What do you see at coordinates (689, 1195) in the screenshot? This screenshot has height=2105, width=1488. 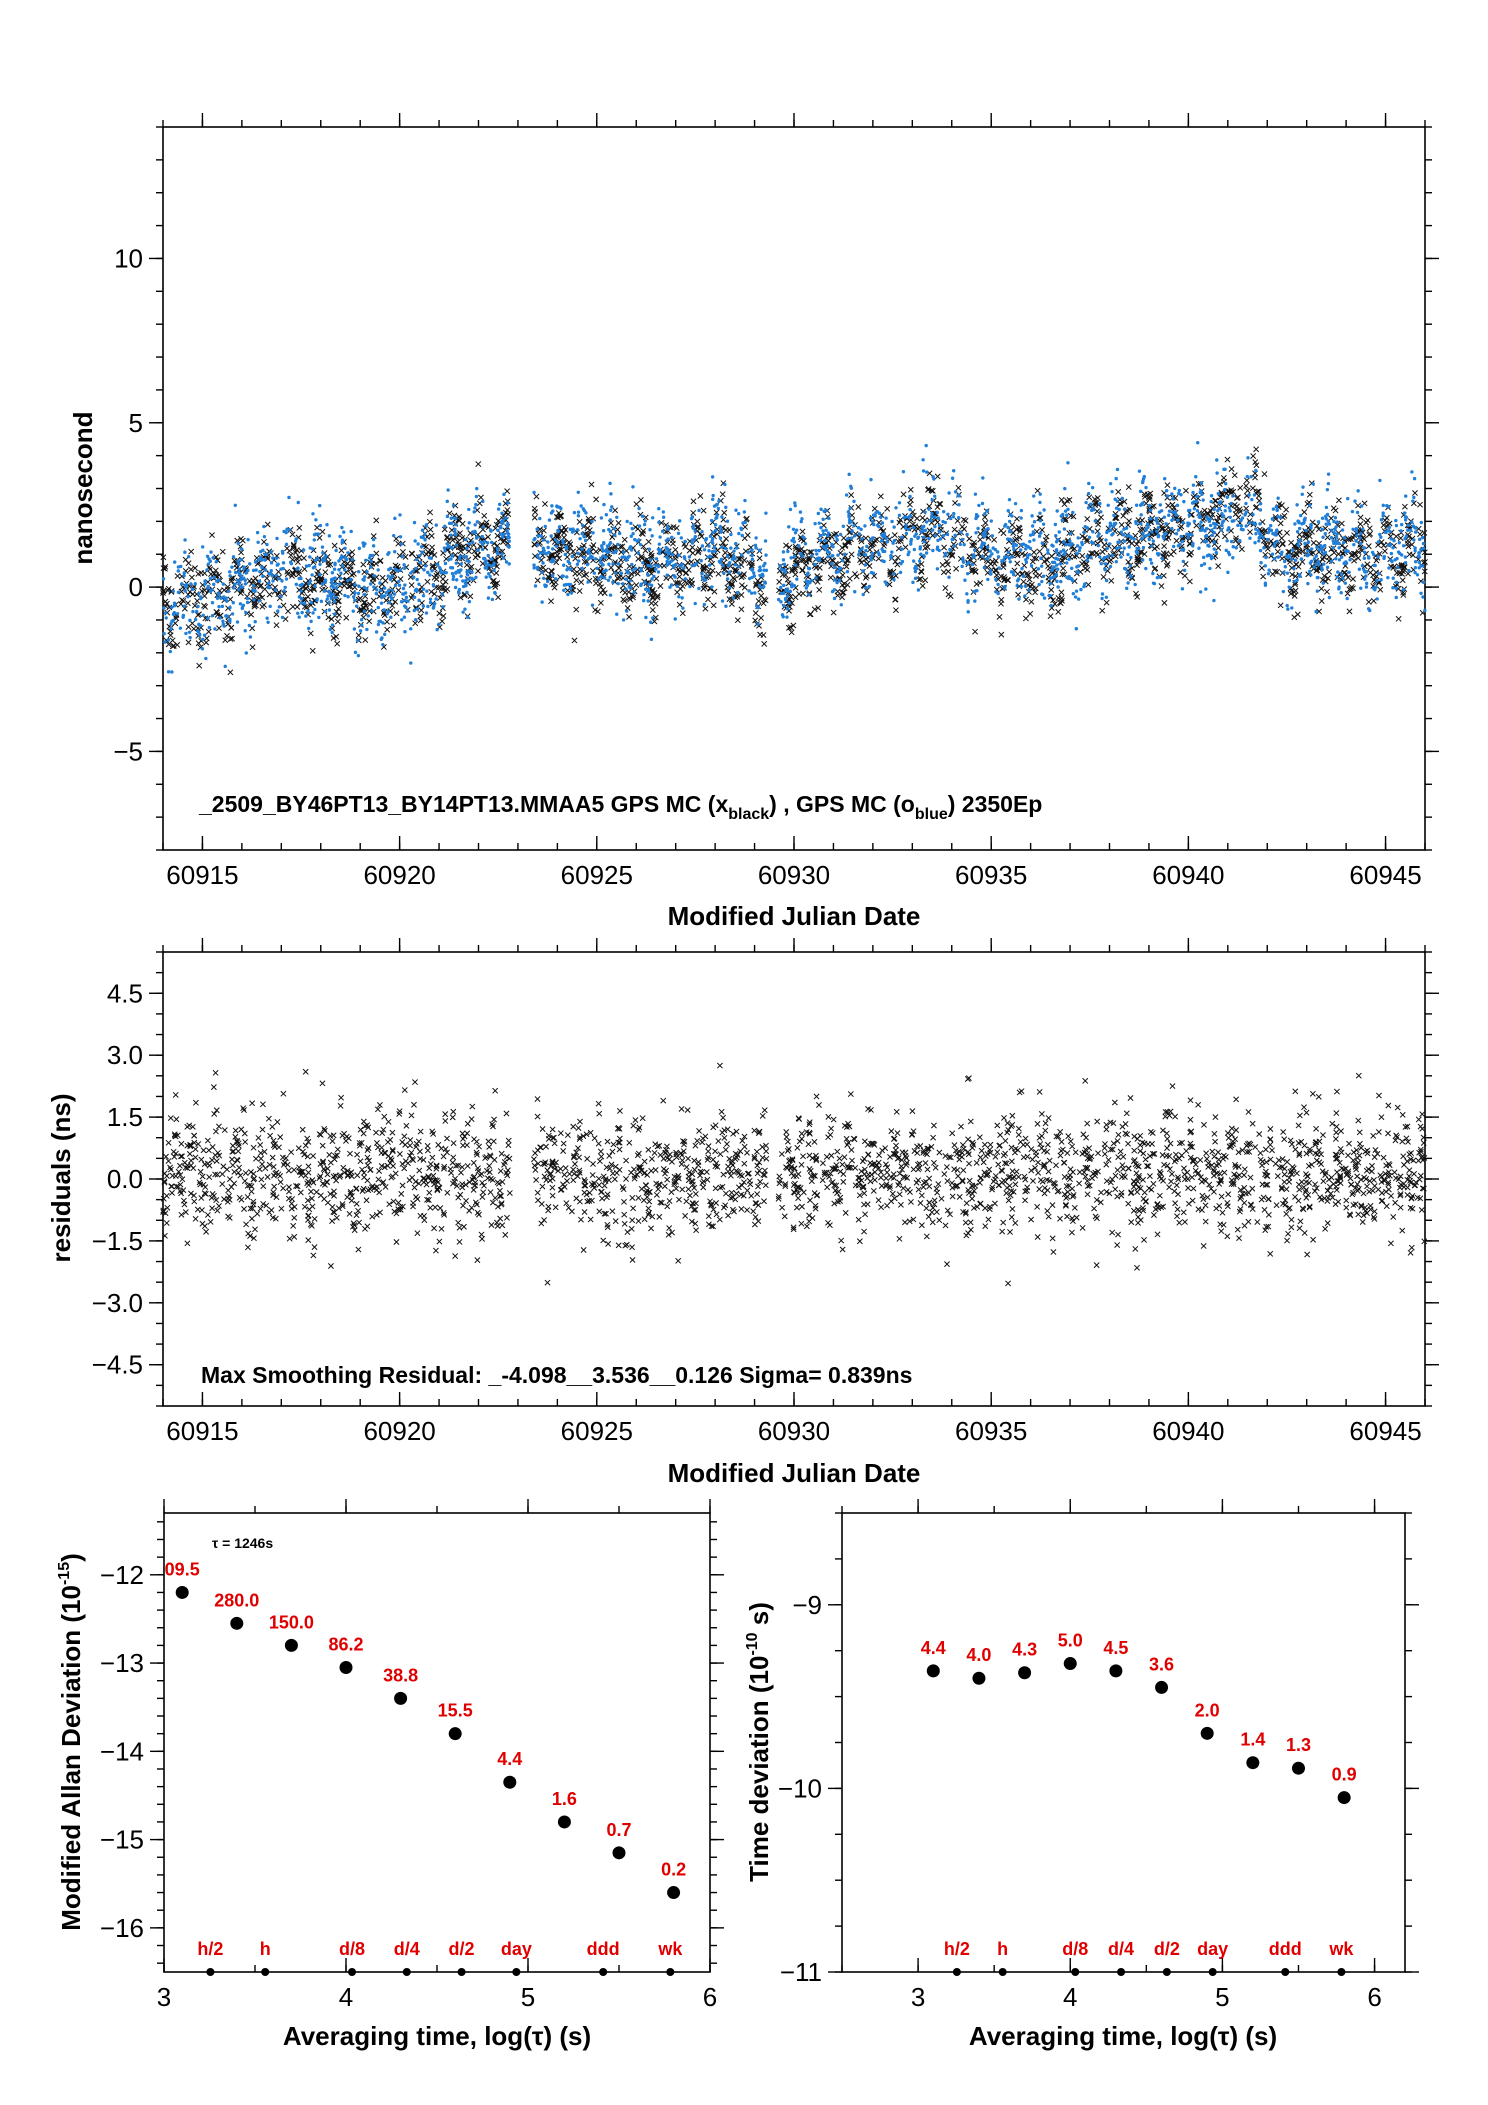 I see `residual-x-point` at bounding box center [689, 1195].